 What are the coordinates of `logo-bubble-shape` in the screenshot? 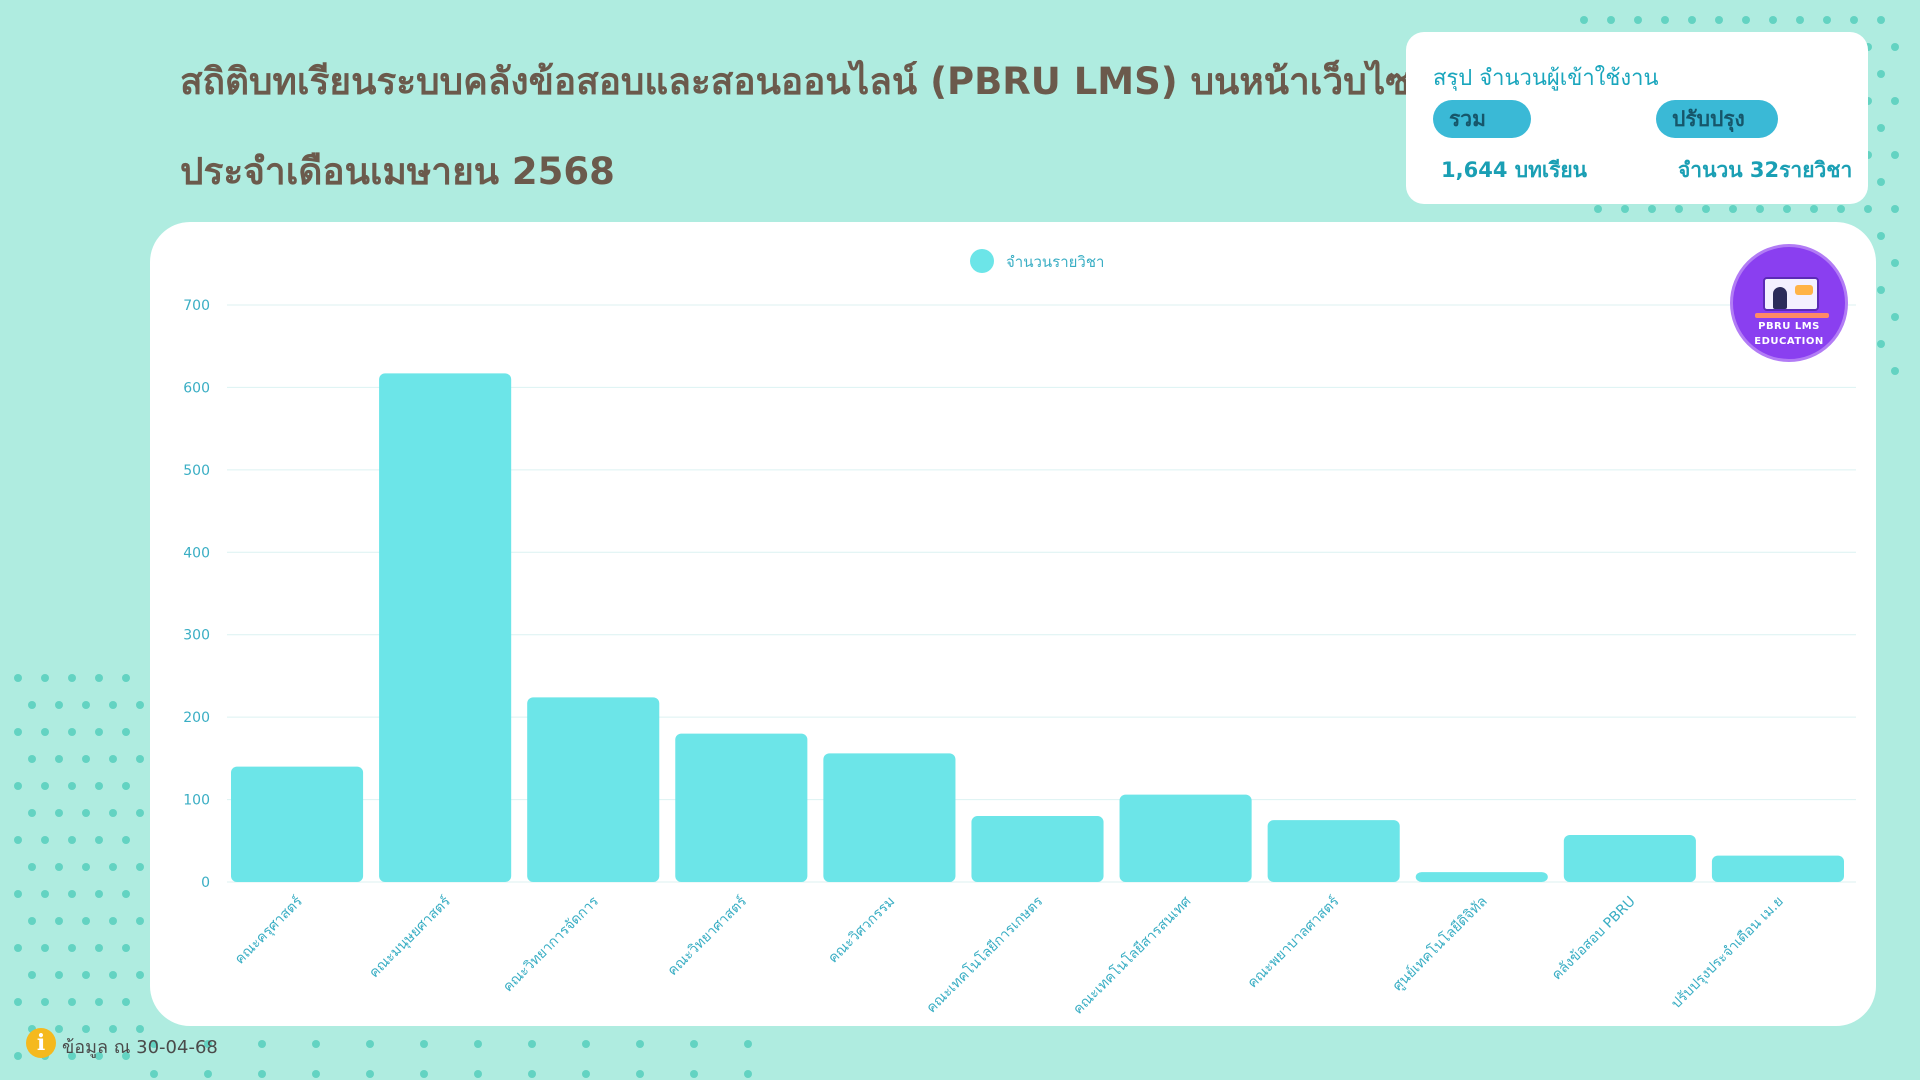 It's located at (1804, 290).